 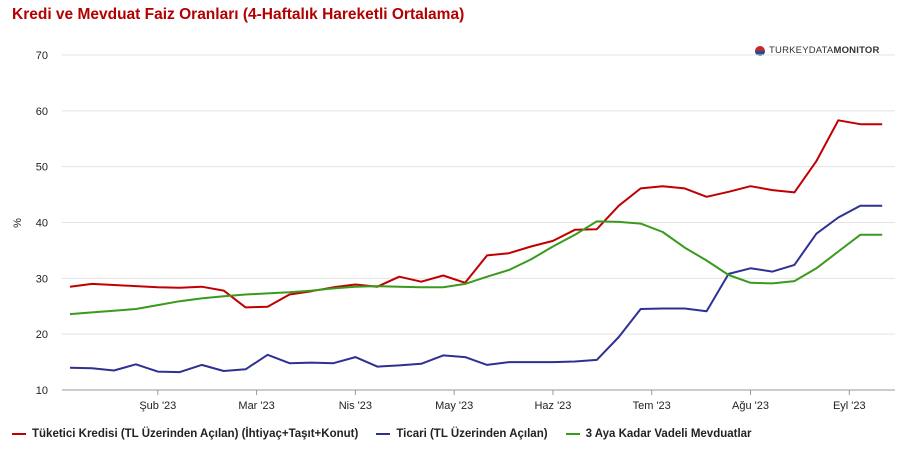 I want to click on y-tick-label: 10, so click(x=42, y=391).